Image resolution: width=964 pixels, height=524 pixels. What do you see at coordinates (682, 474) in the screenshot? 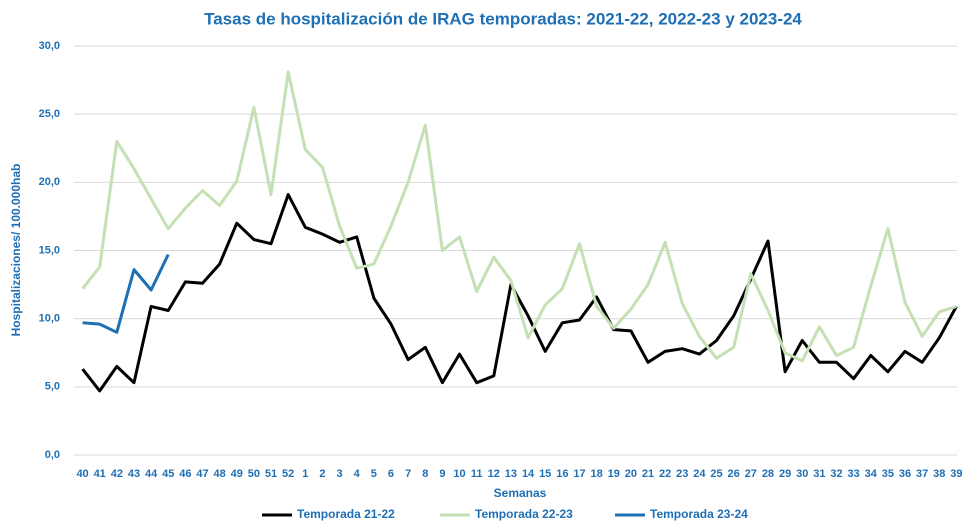
I see `x-tick-label: 23` at bounding box center [682, 474].